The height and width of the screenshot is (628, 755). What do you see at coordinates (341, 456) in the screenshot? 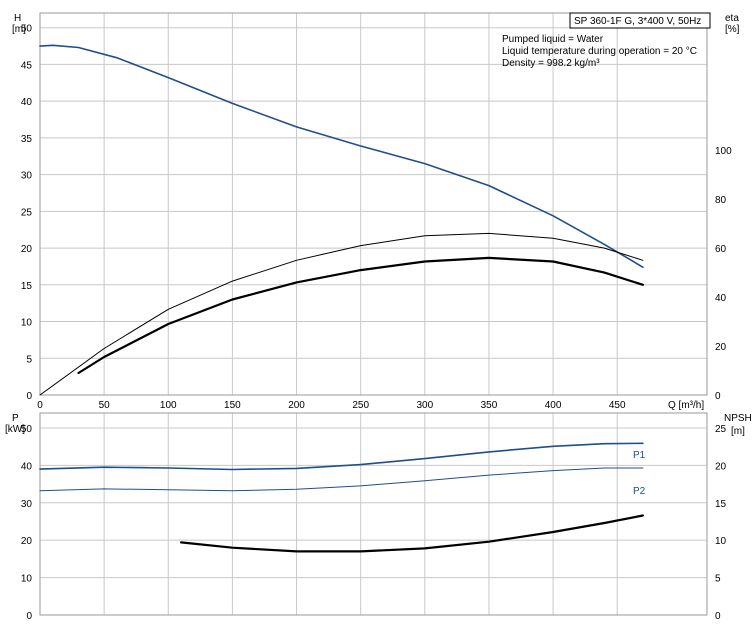
I see `series-p1` at bounding box center [341, 456].